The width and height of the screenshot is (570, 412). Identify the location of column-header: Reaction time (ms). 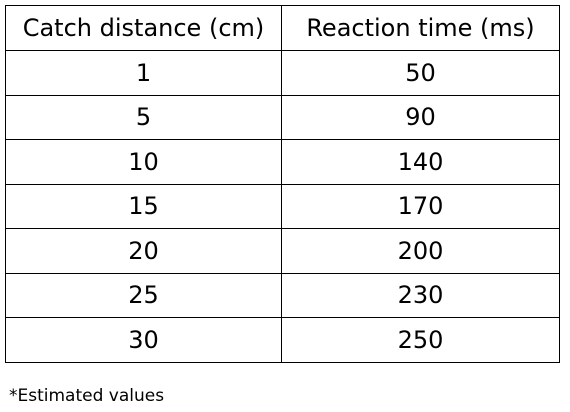
(420, 28).